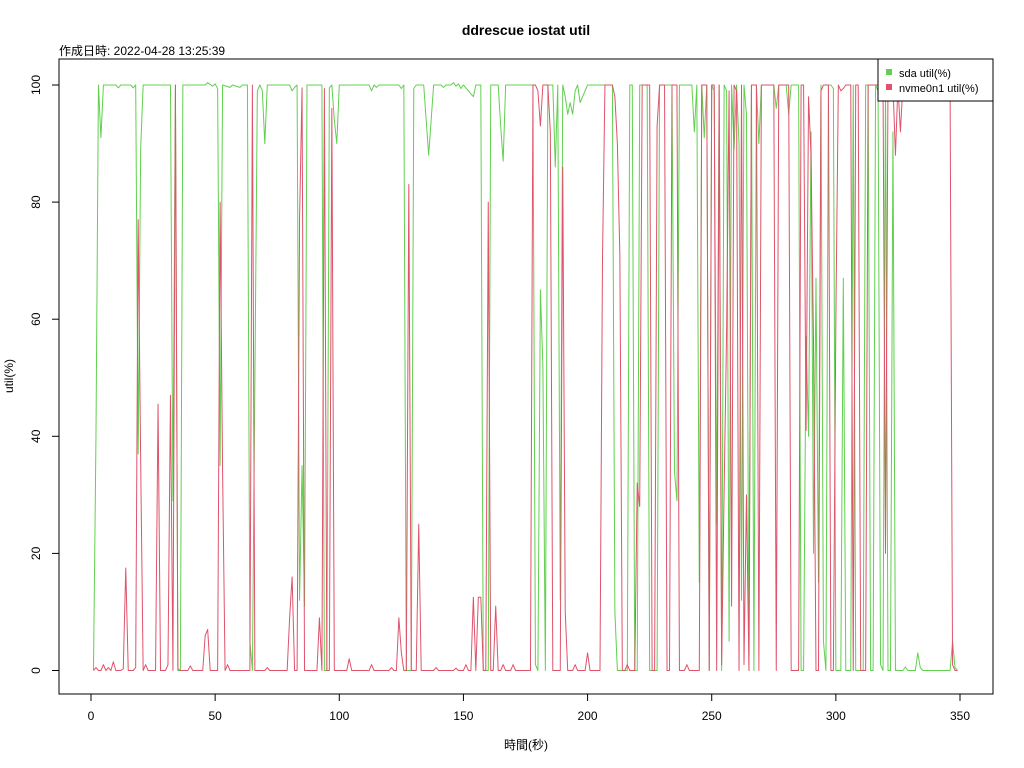 The height and width of the screenshot is (768, 1024). What do you see at coordinates (36, 553) in the screenshot?
I see `y-tick-label: 20` at bounding box center [36, 553].